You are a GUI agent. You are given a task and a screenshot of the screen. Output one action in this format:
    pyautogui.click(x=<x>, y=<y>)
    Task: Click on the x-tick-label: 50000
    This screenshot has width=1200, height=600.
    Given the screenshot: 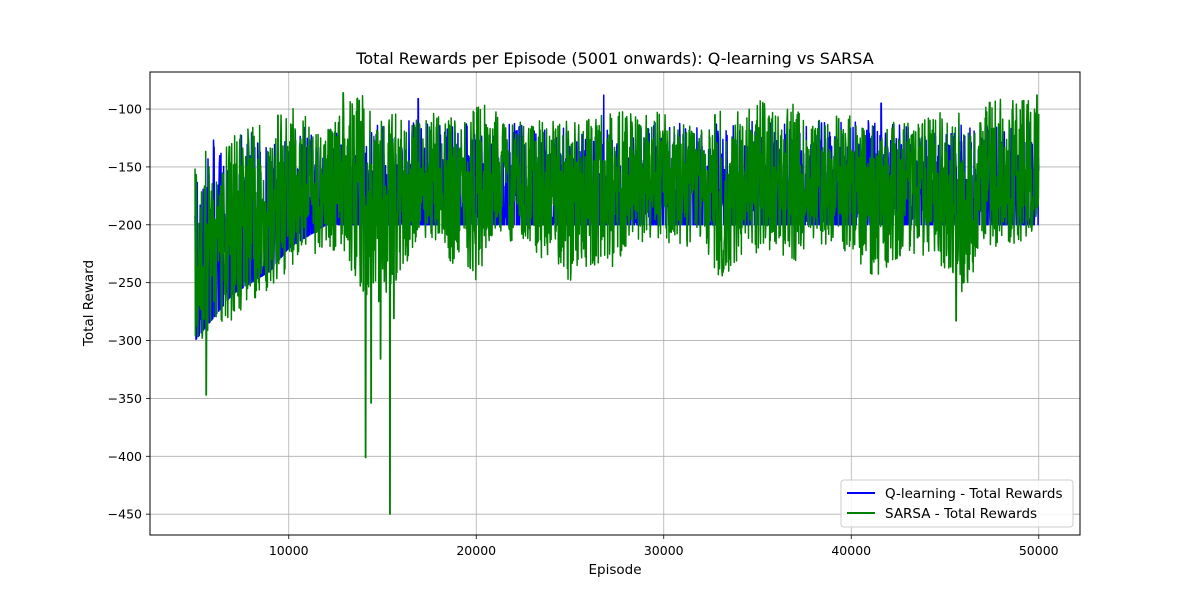 What is the action you would take?
    pyautogui.click(x=1039, y=550)
    